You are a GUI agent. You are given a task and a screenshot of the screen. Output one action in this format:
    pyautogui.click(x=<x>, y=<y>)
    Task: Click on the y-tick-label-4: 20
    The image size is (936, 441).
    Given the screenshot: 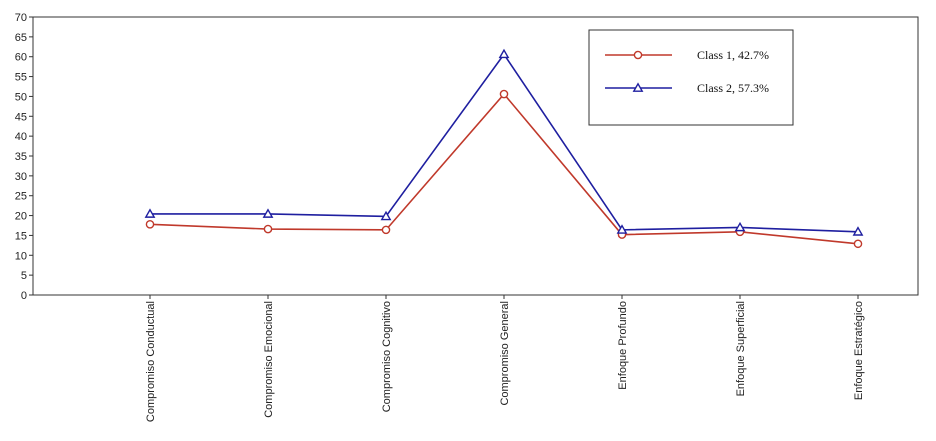 What is the action you would take?
    pyautogui.click(x=21, y=217)
    